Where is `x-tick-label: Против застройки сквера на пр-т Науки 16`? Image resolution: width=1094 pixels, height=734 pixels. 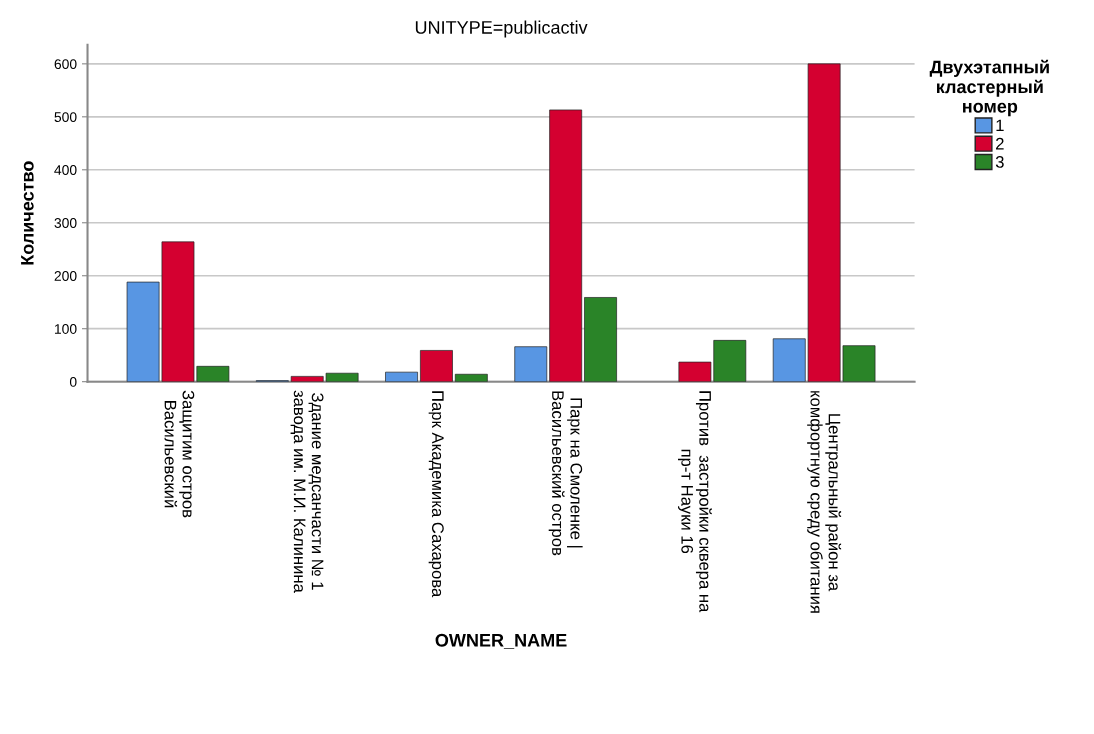 x-tick-label: Против застройки сквера на пр-т Науки 16 is located at coordinates (695, 502).